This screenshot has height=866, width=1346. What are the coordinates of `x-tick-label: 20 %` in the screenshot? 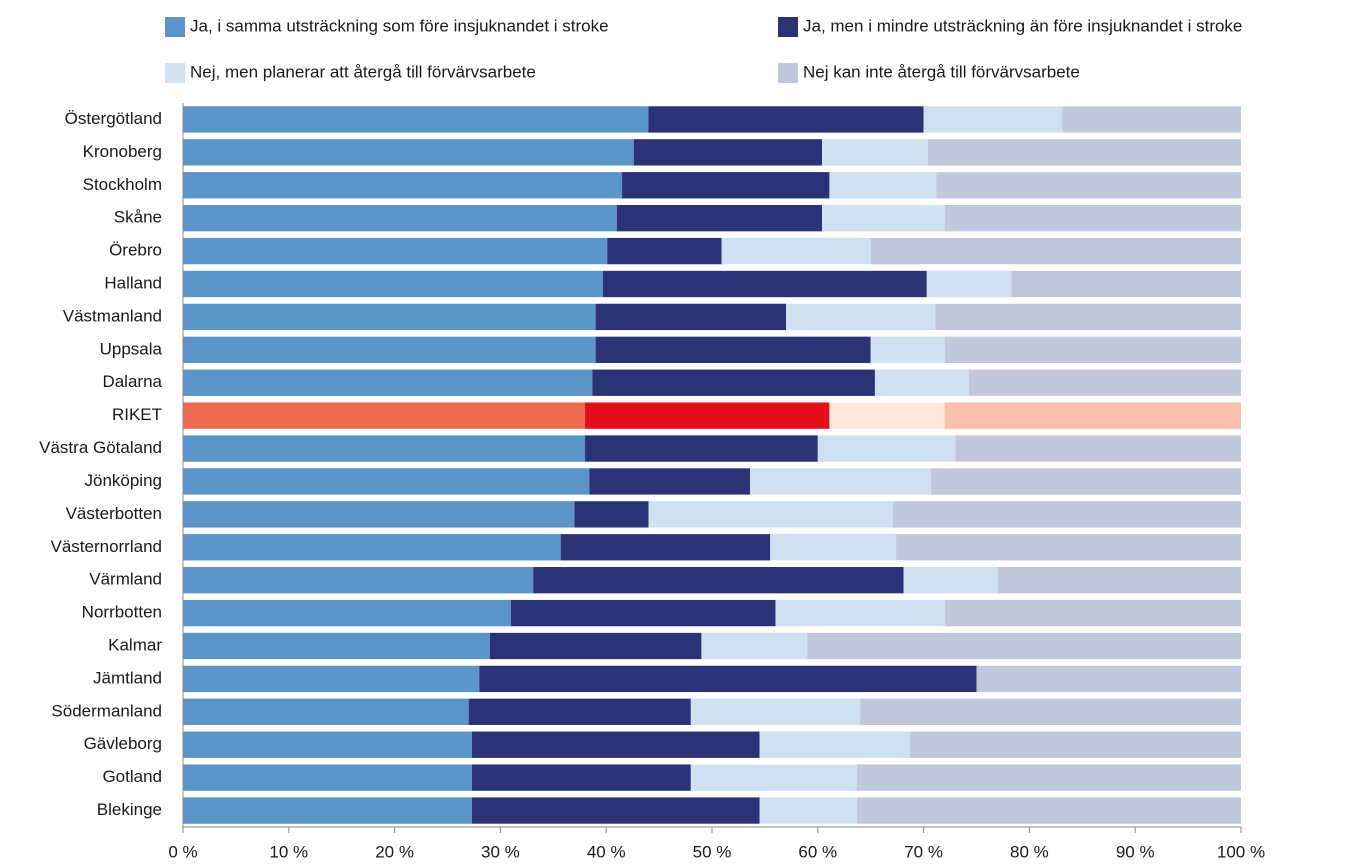 It's located at (394, 851).